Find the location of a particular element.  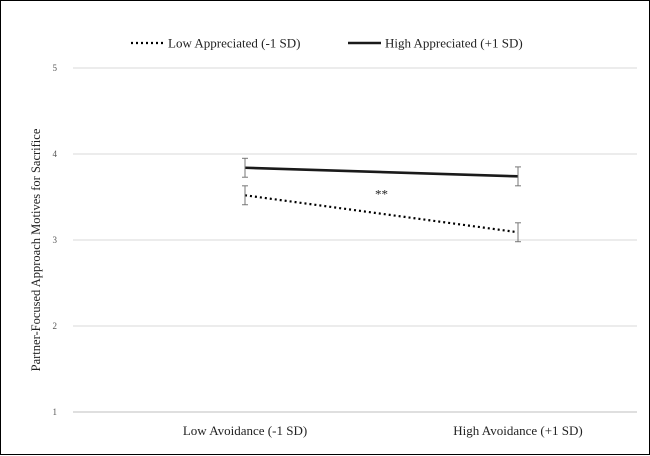

y-tick-label-3: 3 is located at coordinates (55, 240).